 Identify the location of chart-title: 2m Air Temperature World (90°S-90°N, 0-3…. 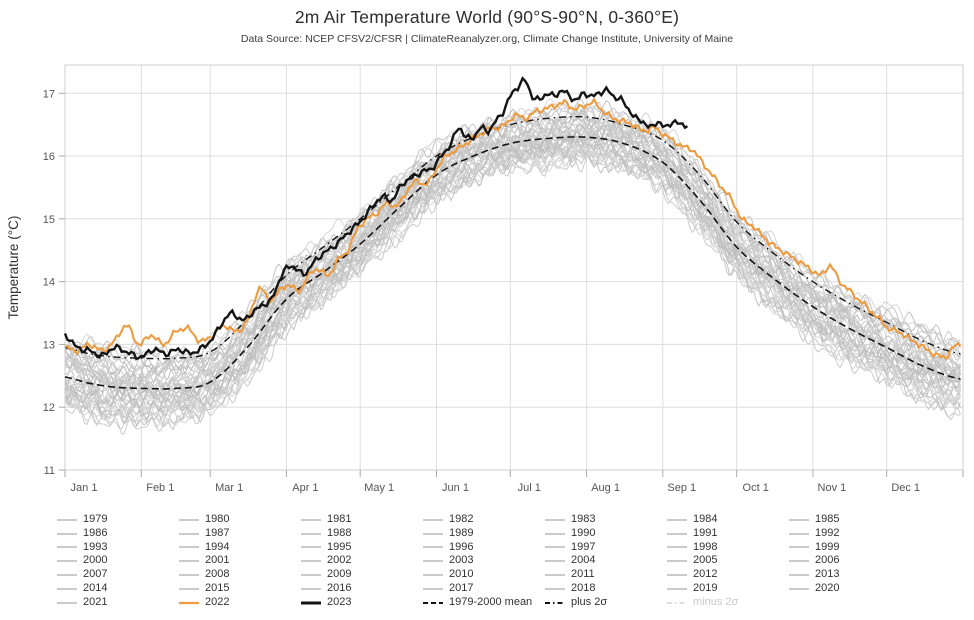
(487, 17).